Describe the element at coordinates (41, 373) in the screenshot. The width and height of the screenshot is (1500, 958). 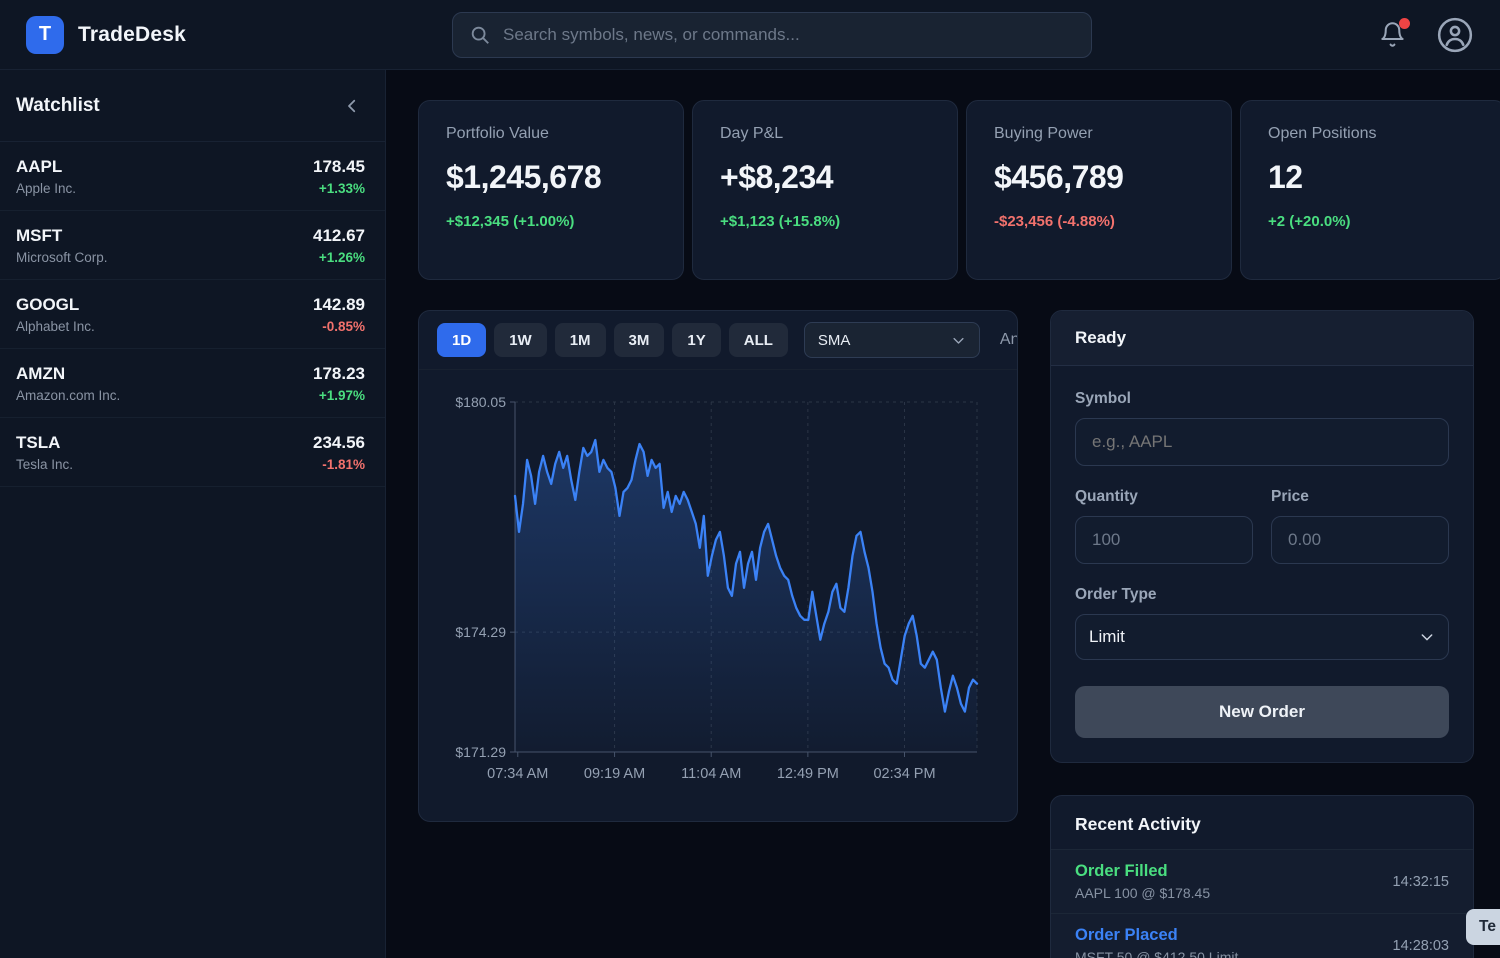
I see `watchlist-symbol: AMZN` at that location.